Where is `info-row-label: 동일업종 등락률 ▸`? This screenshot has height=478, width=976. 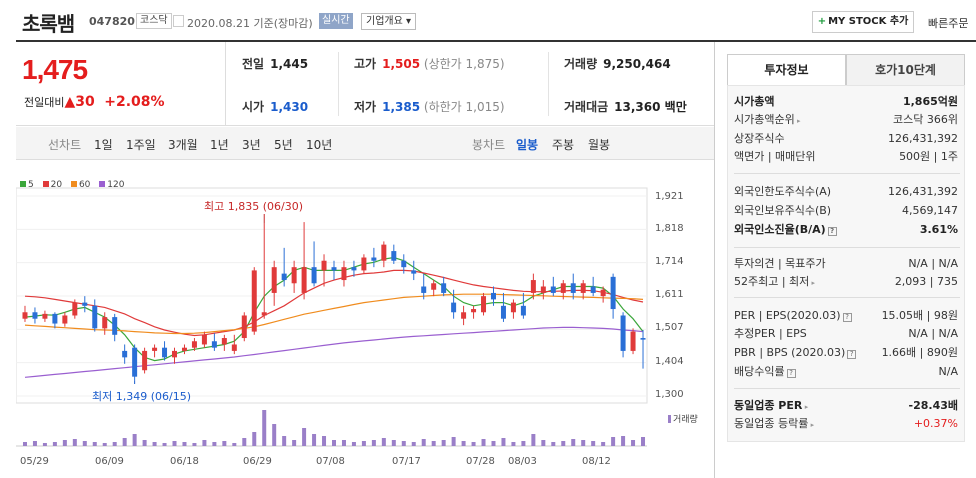
info-row-label: 동일업종 등락률 ▸ is located at coordinates (774, 423).